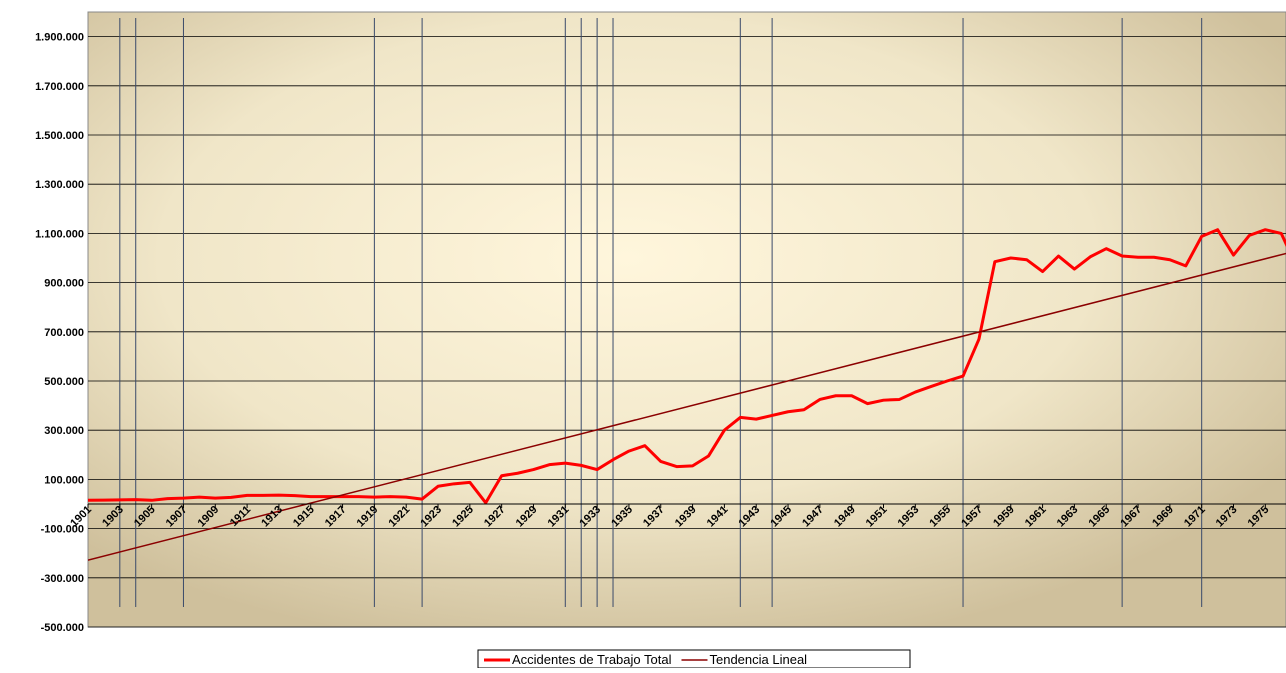  Describe the element at coordinates (758, 659) in the screenshot. I see `legend-label: Tendencia Lineal` at that location.